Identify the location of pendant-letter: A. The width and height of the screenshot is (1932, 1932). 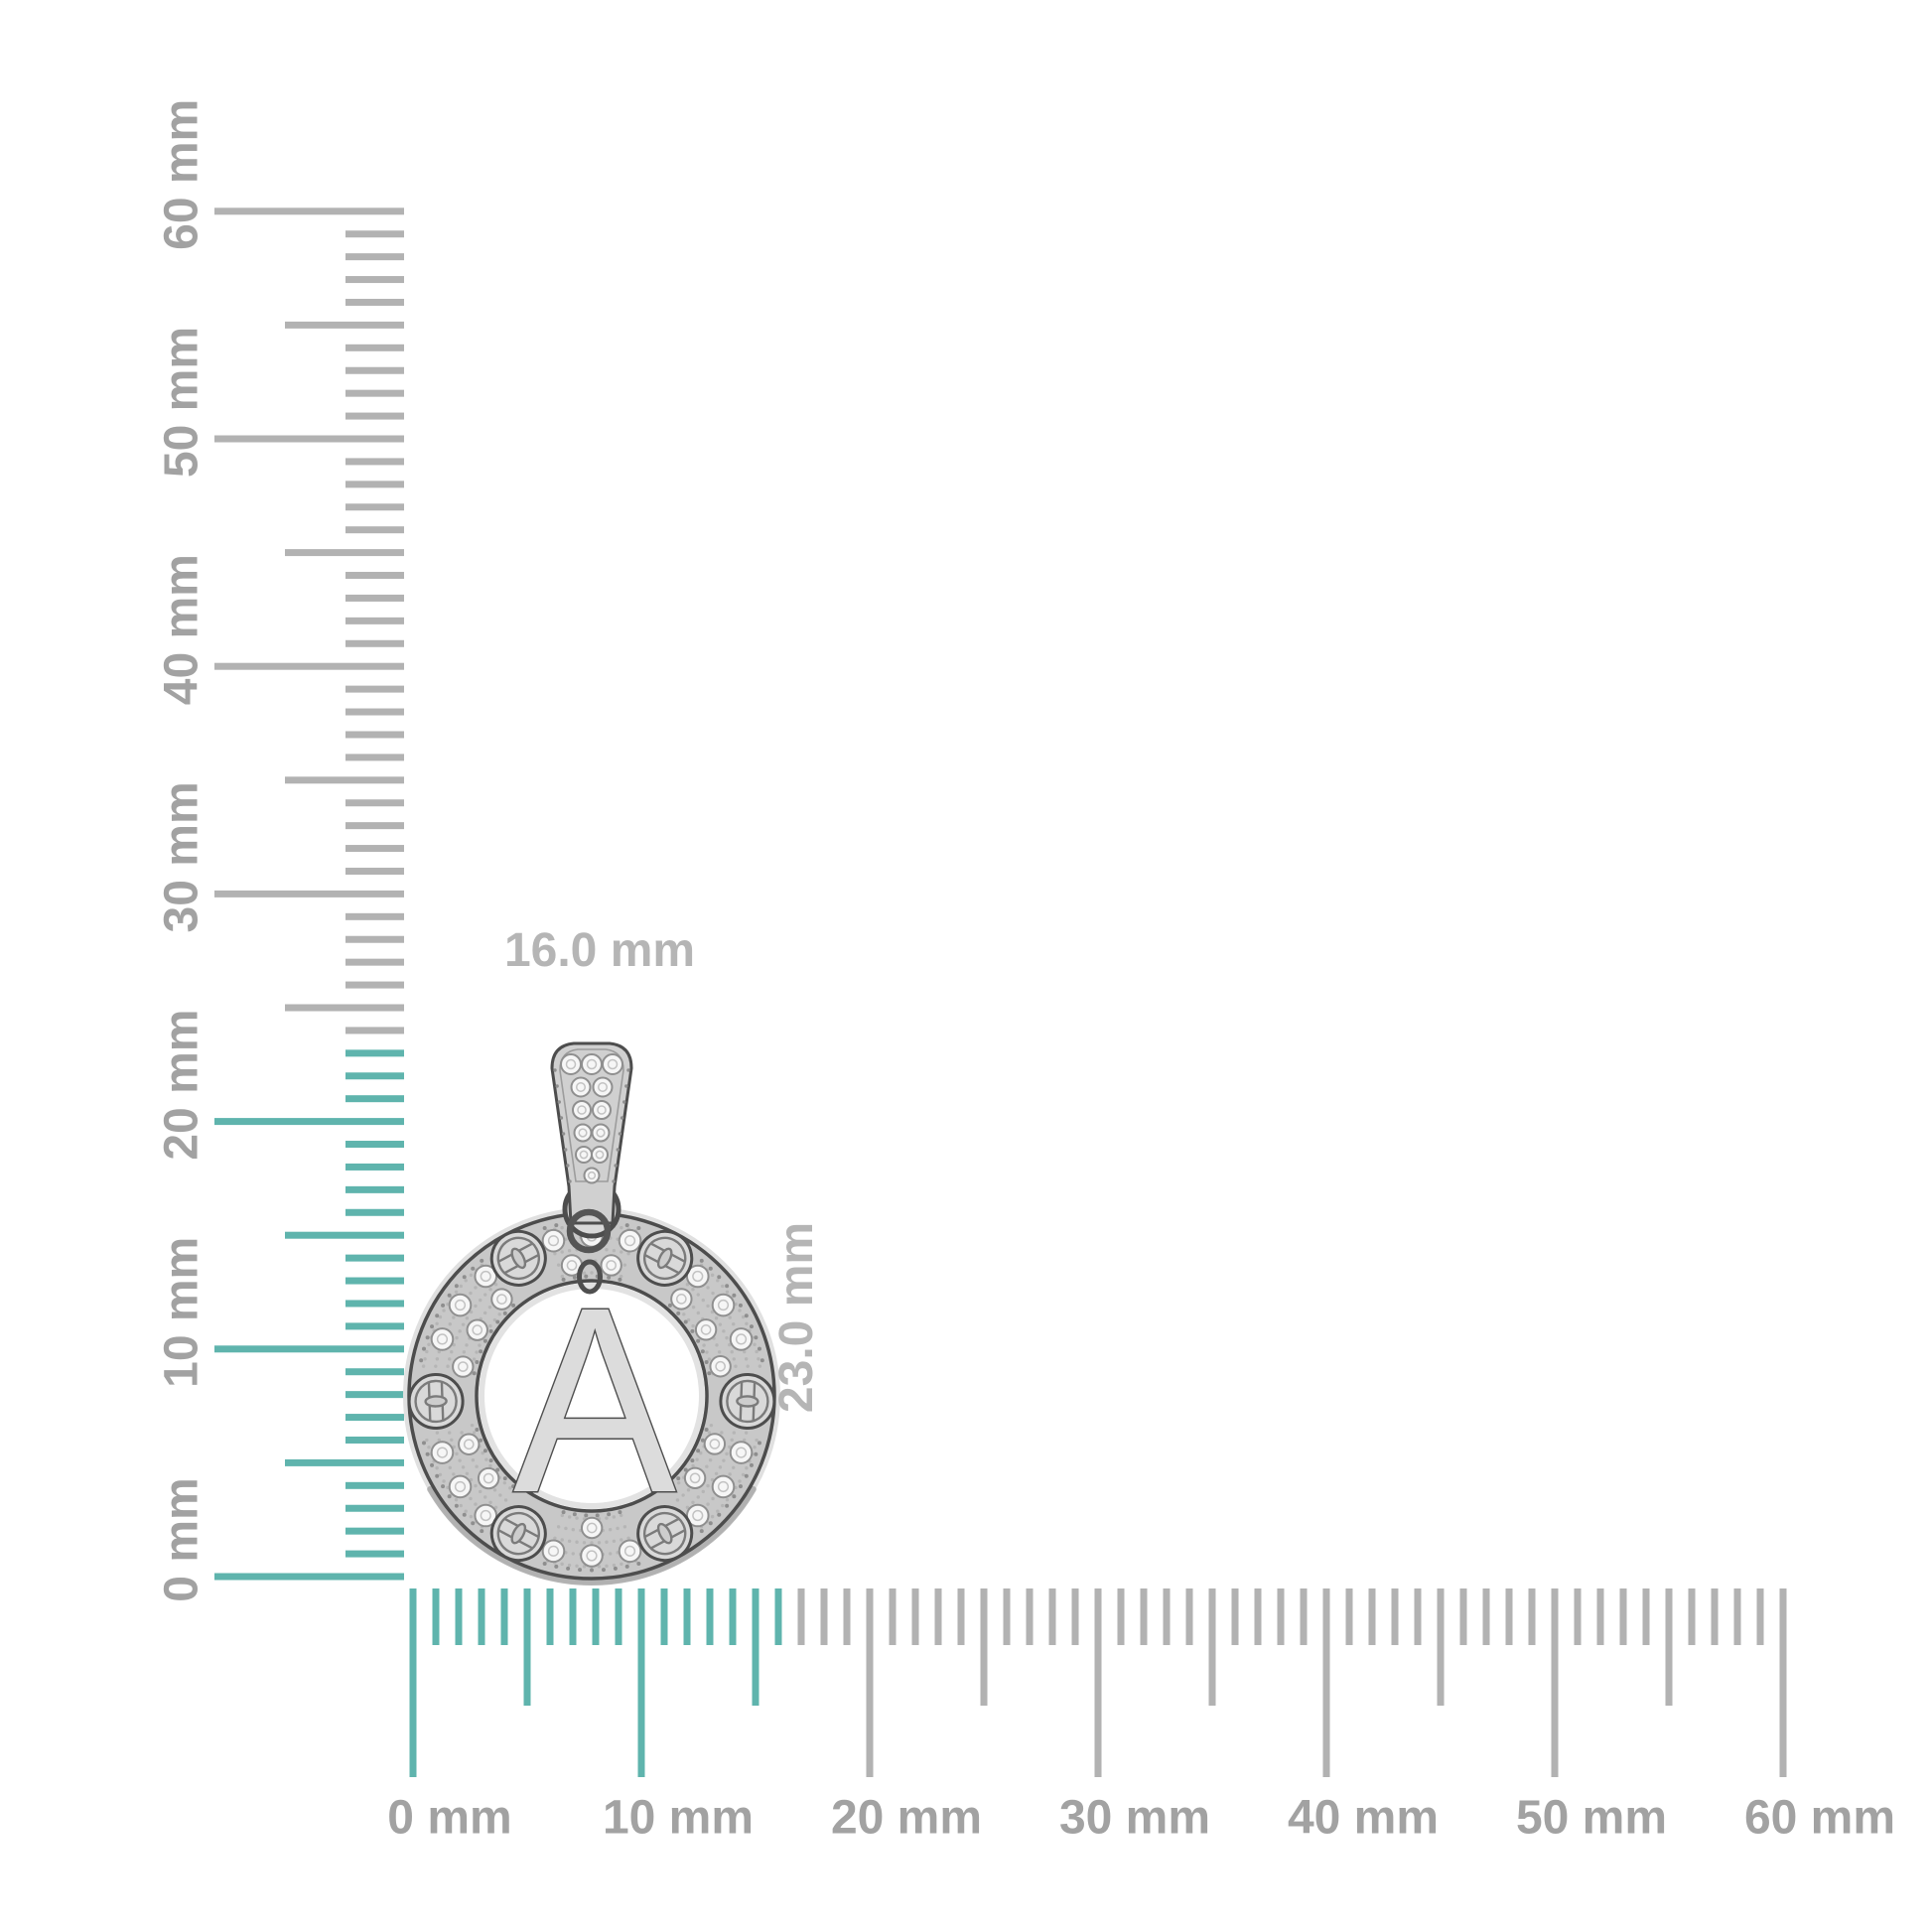
(595, 1401).